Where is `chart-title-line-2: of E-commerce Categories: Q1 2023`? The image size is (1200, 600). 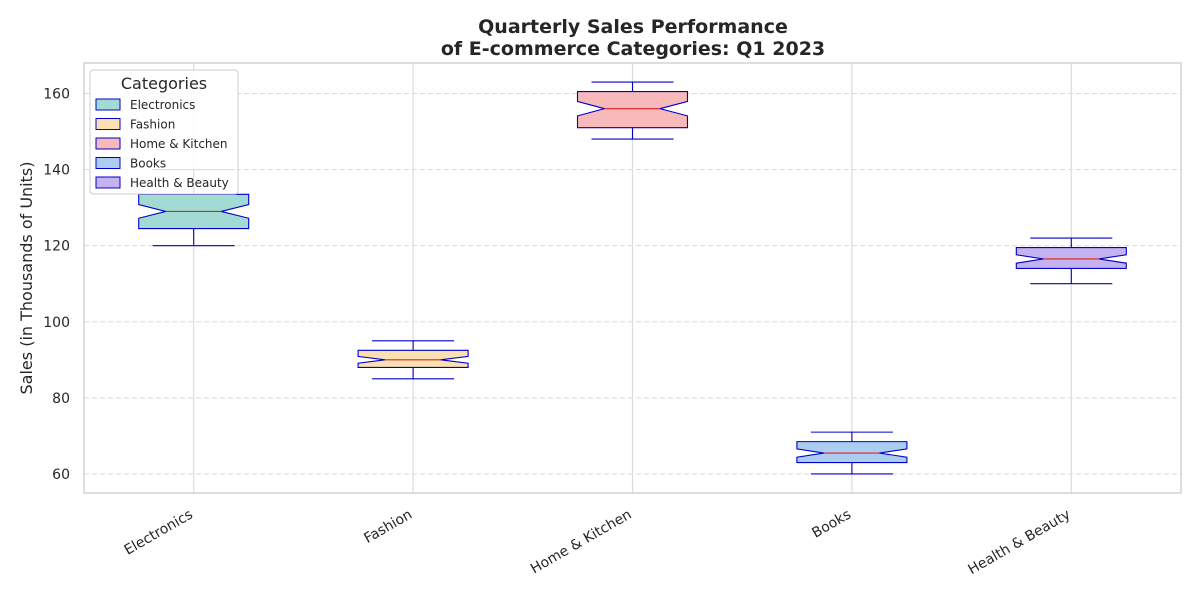
chart-title-line-2: of E-commerce Categories: Q1 2023 is located at coordinates (633, 49).